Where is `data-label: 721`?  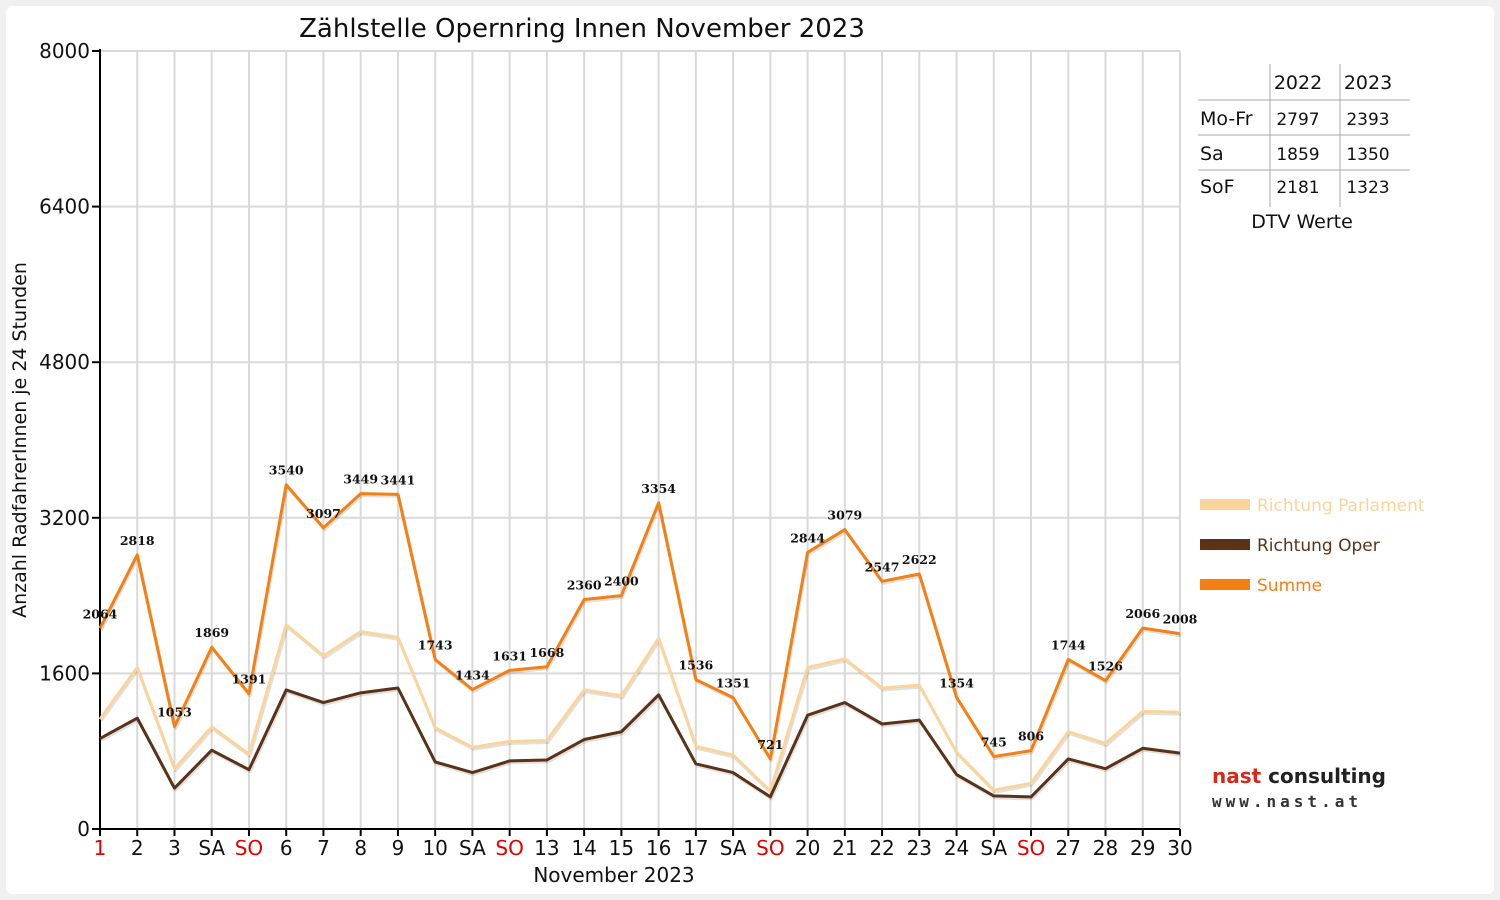 data-label: 721 is located at coordinates (770, 744).